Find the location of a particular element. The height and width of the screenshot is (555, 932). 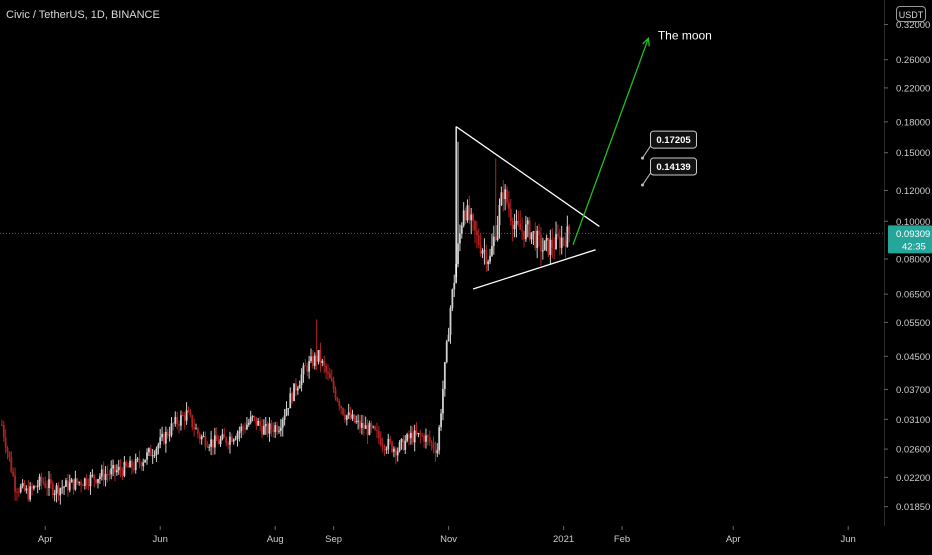

triangle-lower-line is located at coordinates (534, 269).